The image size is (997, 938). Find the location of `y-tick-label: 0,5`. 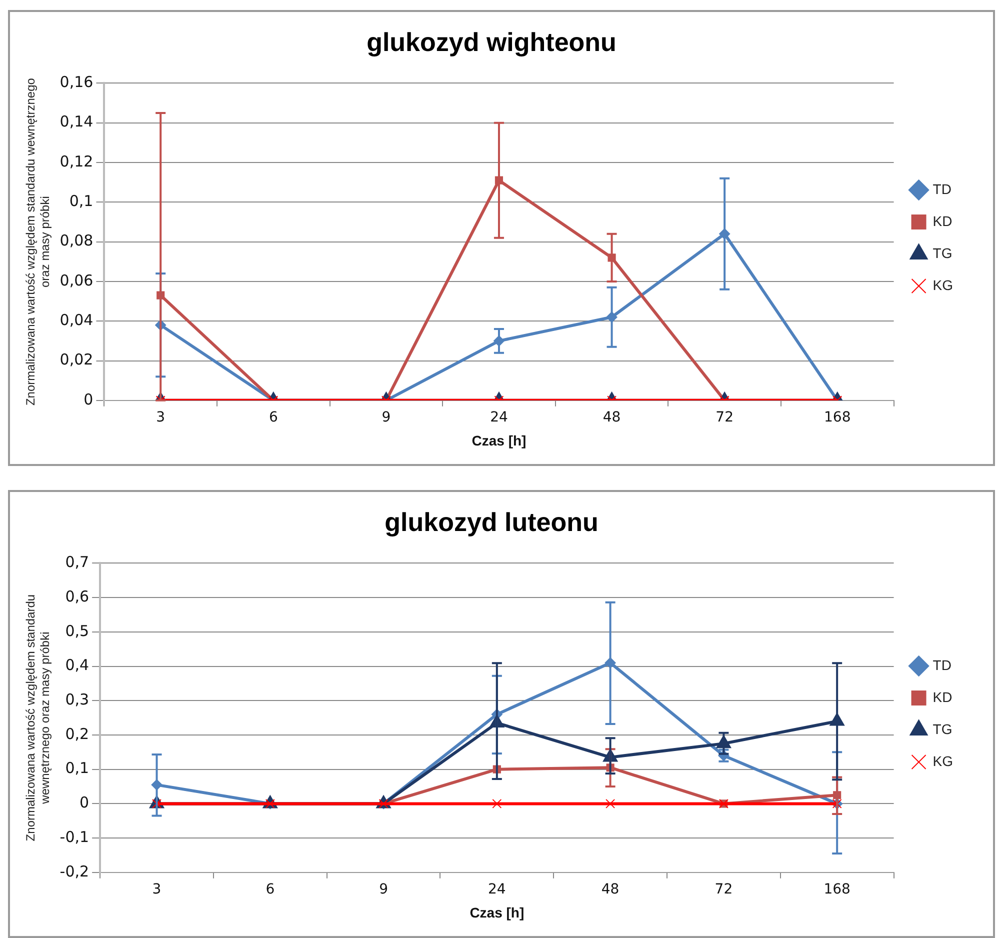

y-tick-label: 0,5 is located at coordinates (77, 631).